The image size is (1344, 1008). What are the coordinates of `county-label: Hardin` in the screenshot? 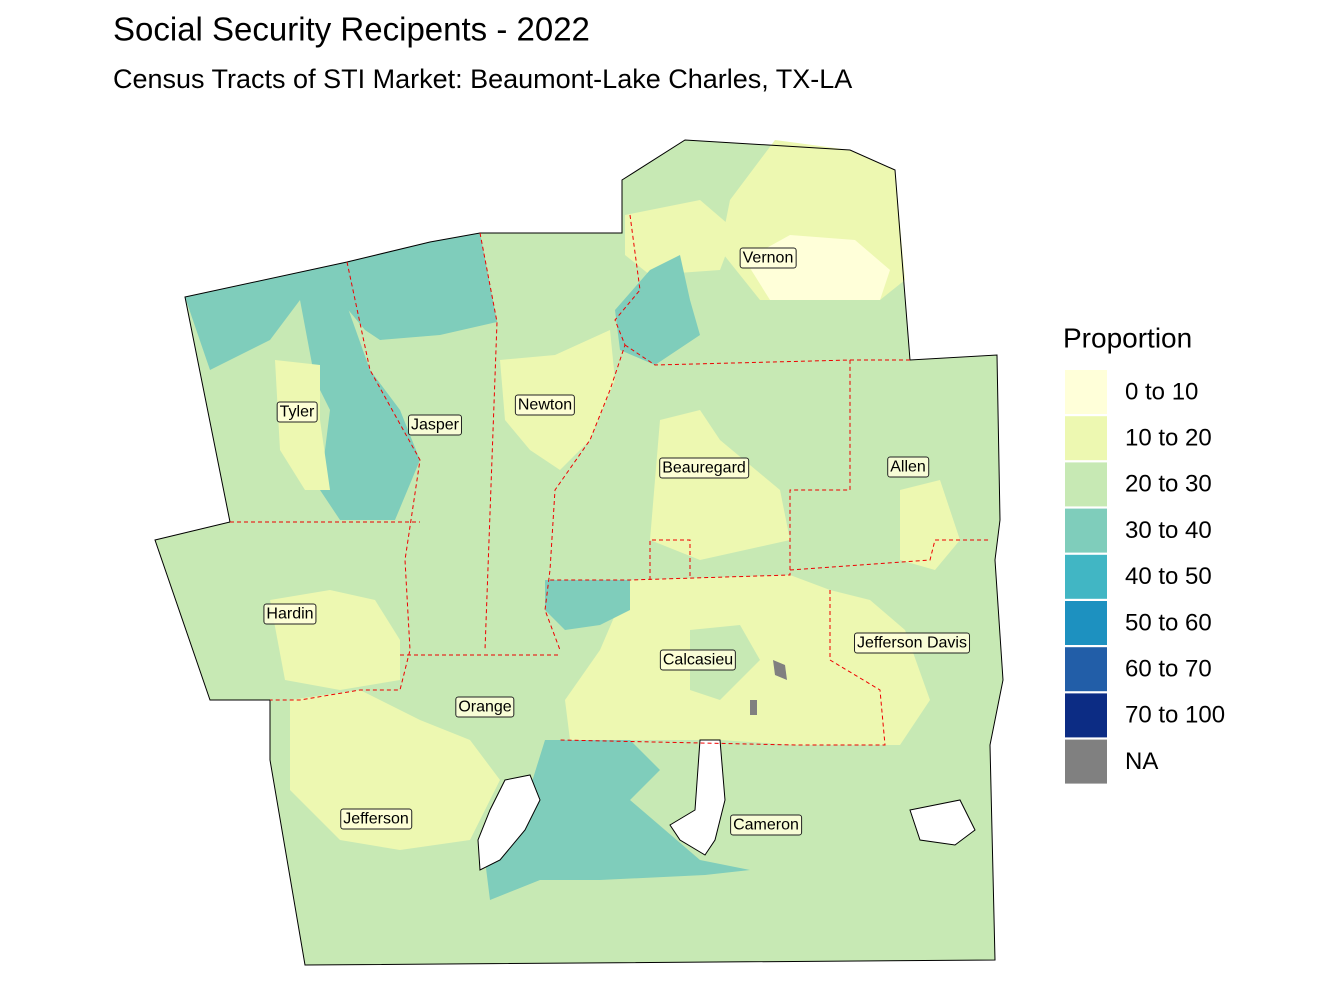 It's located at (290, 614).